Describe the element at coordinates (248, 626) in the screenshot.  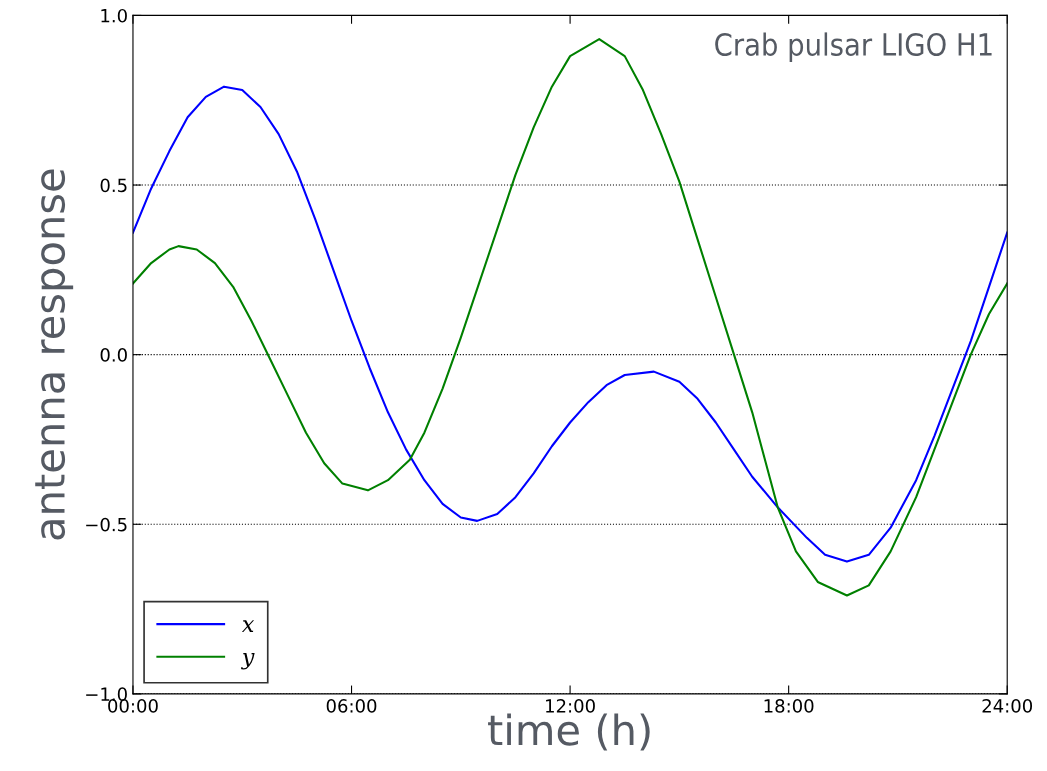
I see `legend-label: x` at that location.